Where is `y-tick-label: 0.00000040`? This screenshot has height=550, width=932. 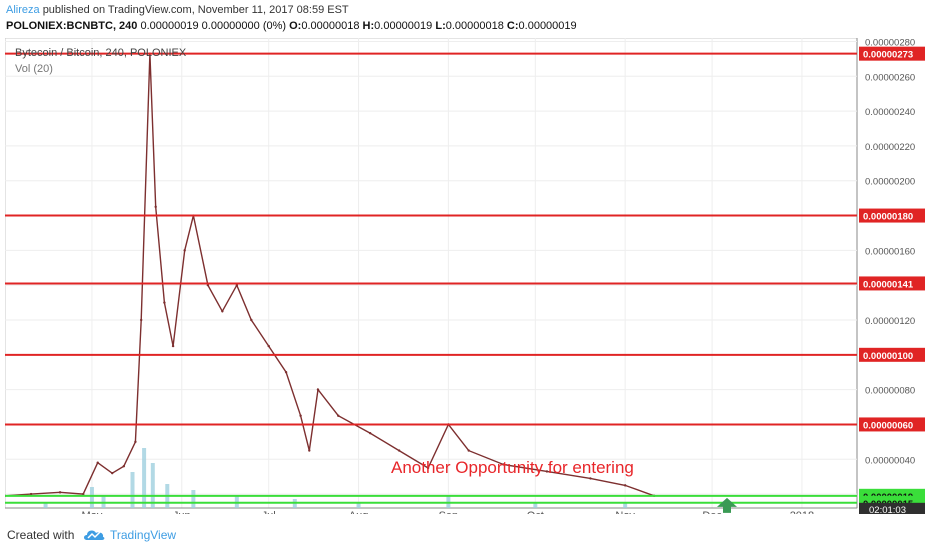
y-tick-label: 0.00000040 is located at coordinates (890, 460).